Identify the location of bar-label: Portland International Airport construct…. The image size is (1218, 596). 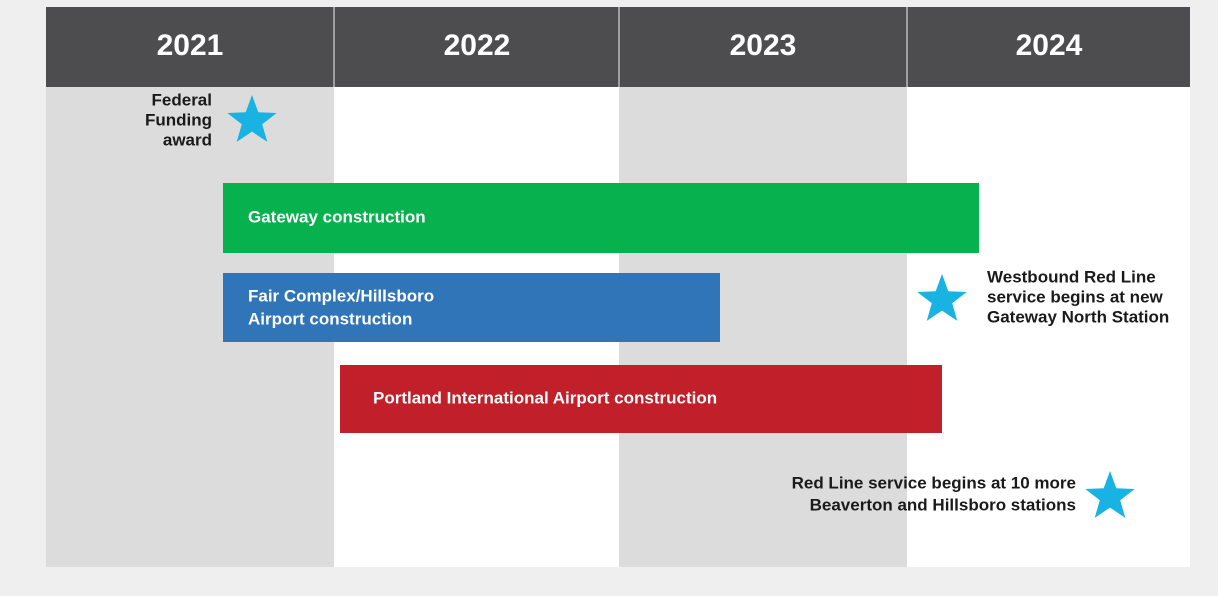
(545, 397).